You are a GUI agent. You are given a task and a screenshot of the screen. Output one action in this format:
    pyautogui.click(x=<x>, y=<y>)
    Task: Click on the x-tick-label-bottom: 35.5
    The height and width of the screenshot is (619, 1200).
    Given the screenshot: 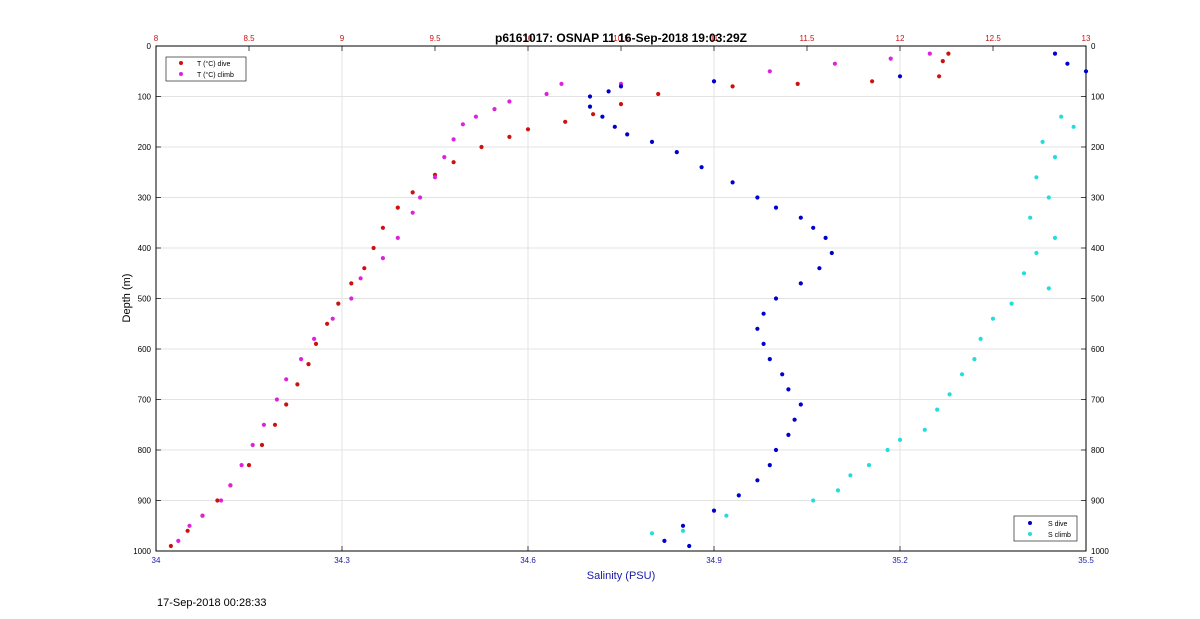 What is the action you would take?
    pyautogui.click(x=1086, y=560)
    